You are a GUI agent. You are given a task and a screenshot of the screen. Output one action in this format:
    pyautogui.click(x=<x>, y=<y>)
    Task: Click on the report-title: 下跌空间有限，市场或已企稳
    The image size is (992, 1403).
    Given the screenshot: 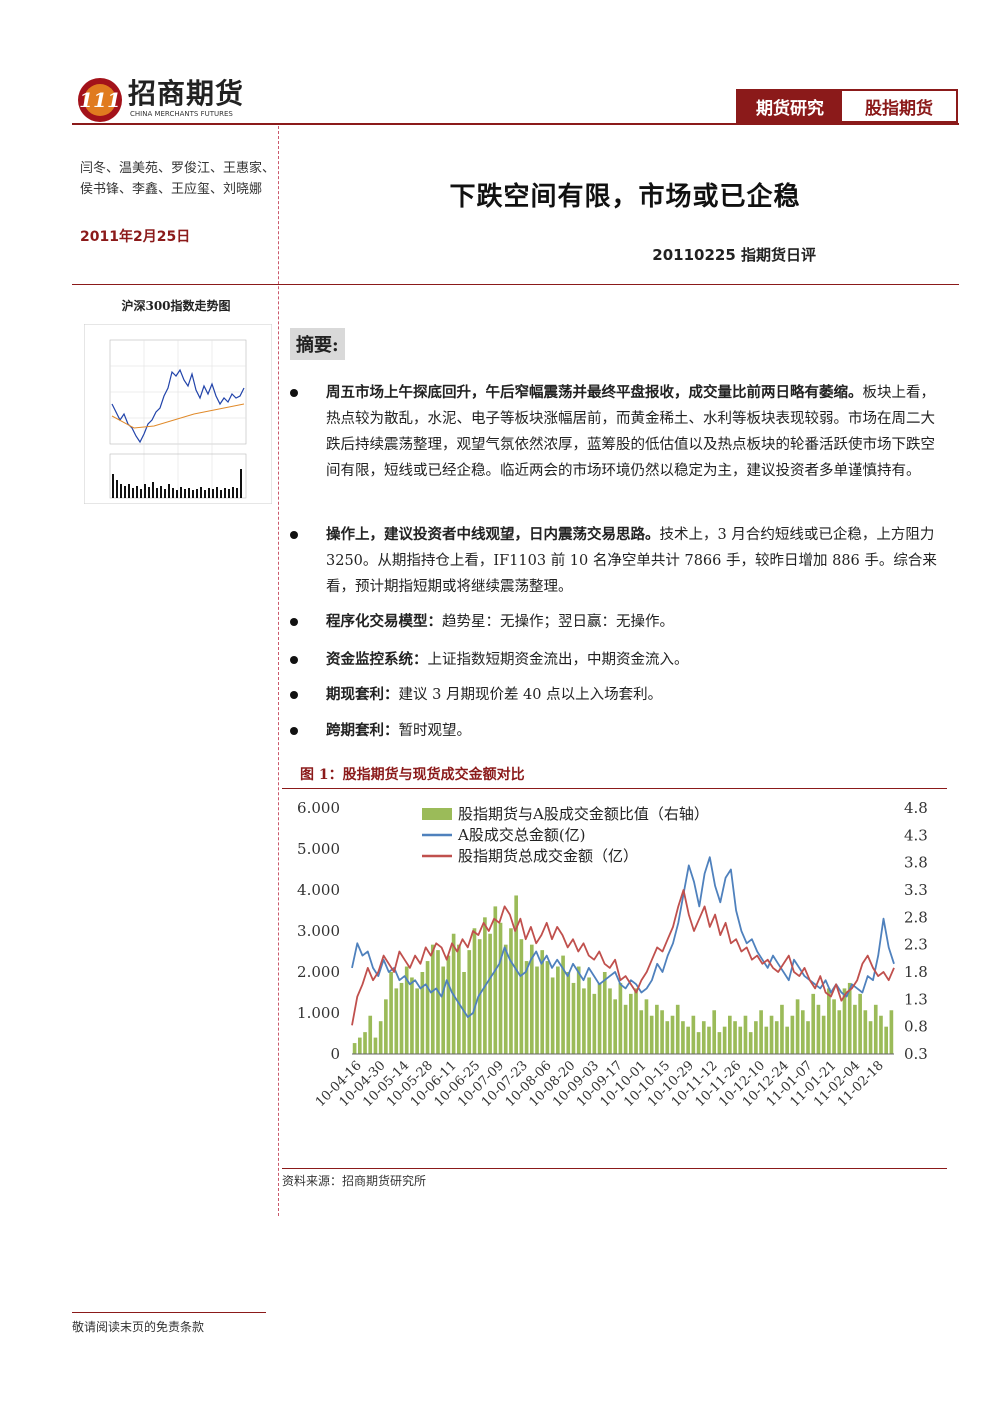 What is the action you would take?
    pyautogui.click(x=625, y=197)
    